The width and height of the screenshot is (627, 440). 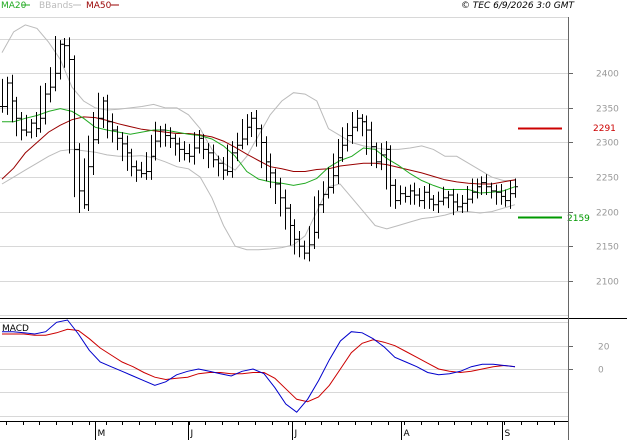 What do you see at coordinates (56, 6) in the screenshot?
I see `legend-bbands: BBands` at bounding box center [56, 6].